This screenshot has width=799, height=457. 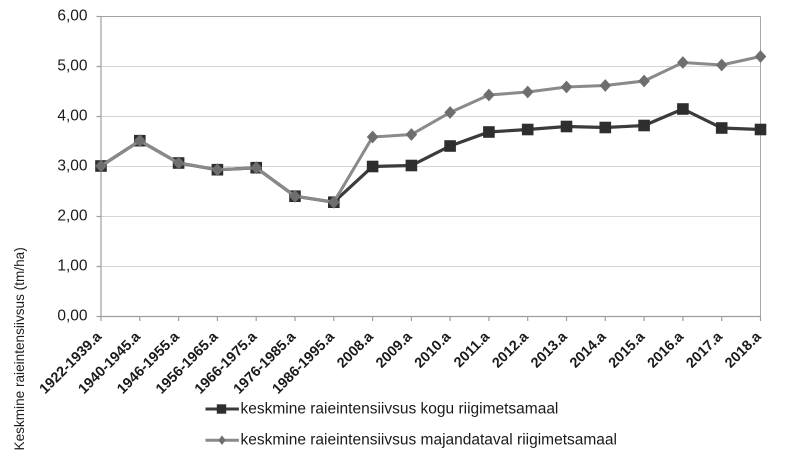 I want to click on svg-text: 1,00, so click(x=72, y=266).